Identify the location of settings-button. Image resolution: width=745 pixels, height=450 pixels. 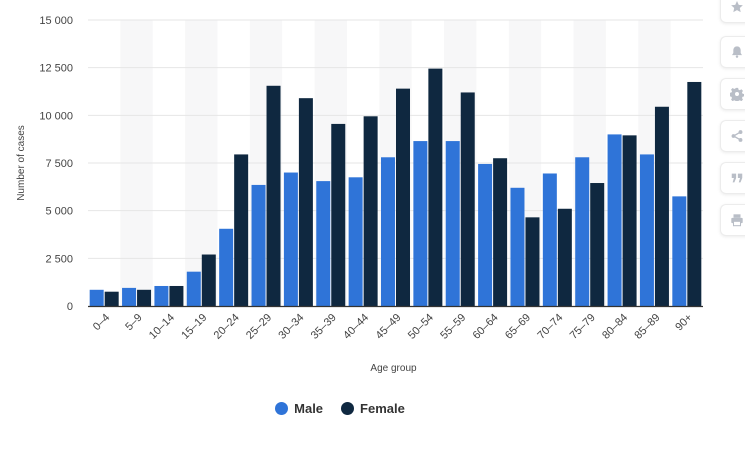
(732, 94).